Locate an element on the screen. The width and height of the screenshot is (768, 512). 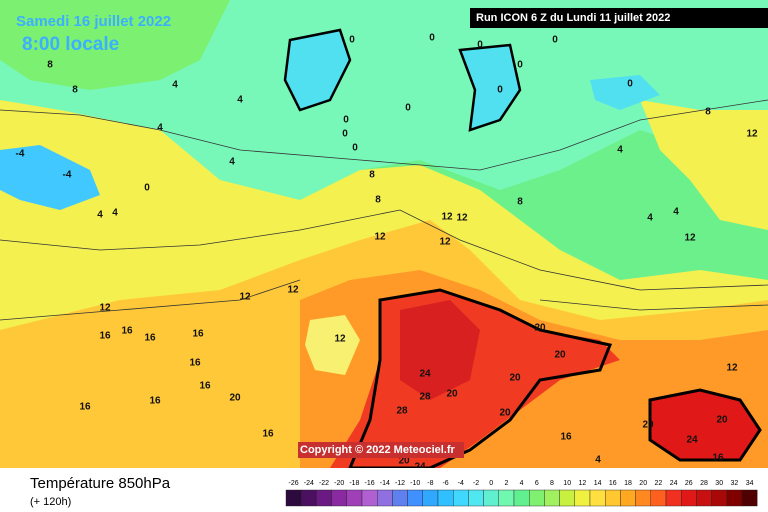
scale-label: -26 is located at coordinates (294, 483).